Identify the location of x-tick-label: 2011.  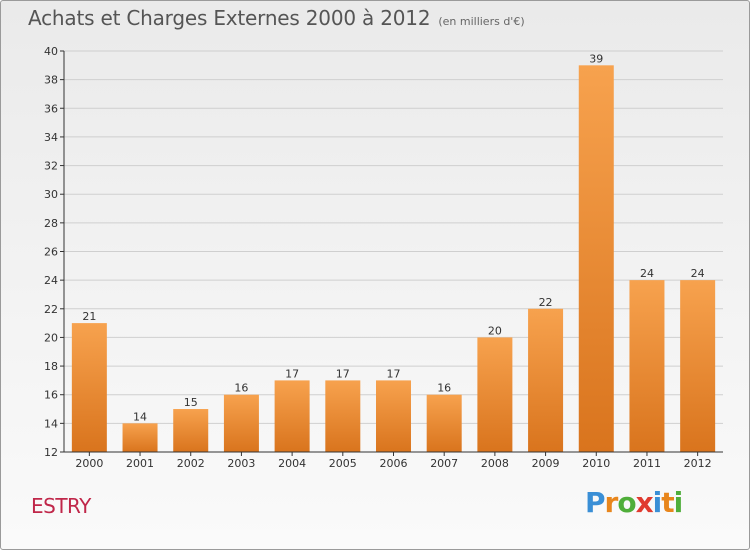
(647, 463).